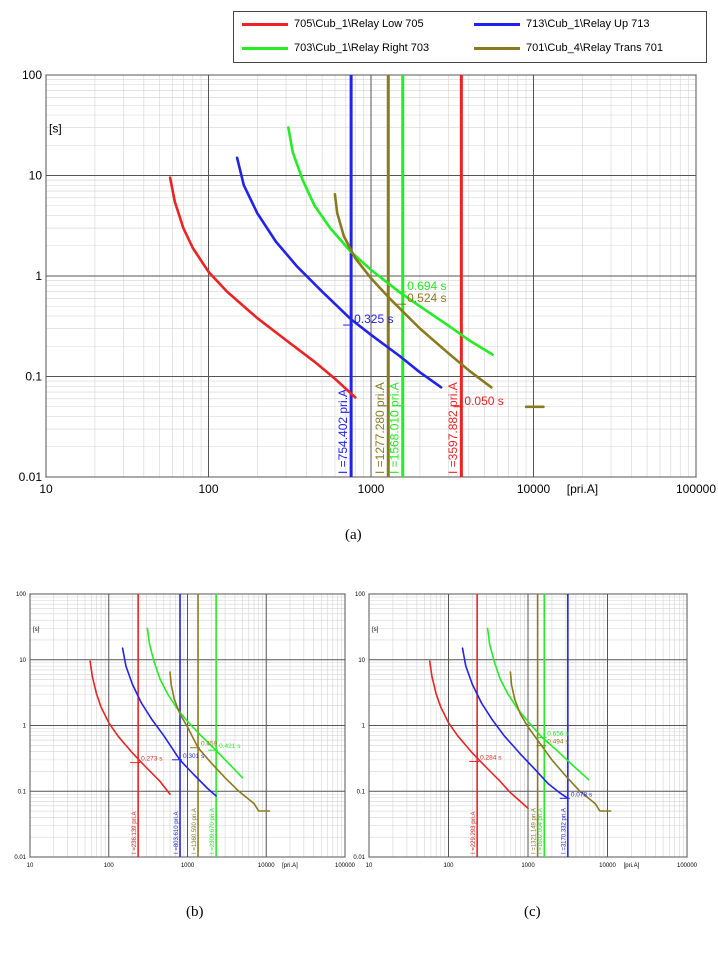 The height and width of the screenshot is (957, 718). Describe the element at coordinates (362, 48) in the screenshot. I see `legend-label-703: 703\Cub_1\Relay Right 703` at that location.